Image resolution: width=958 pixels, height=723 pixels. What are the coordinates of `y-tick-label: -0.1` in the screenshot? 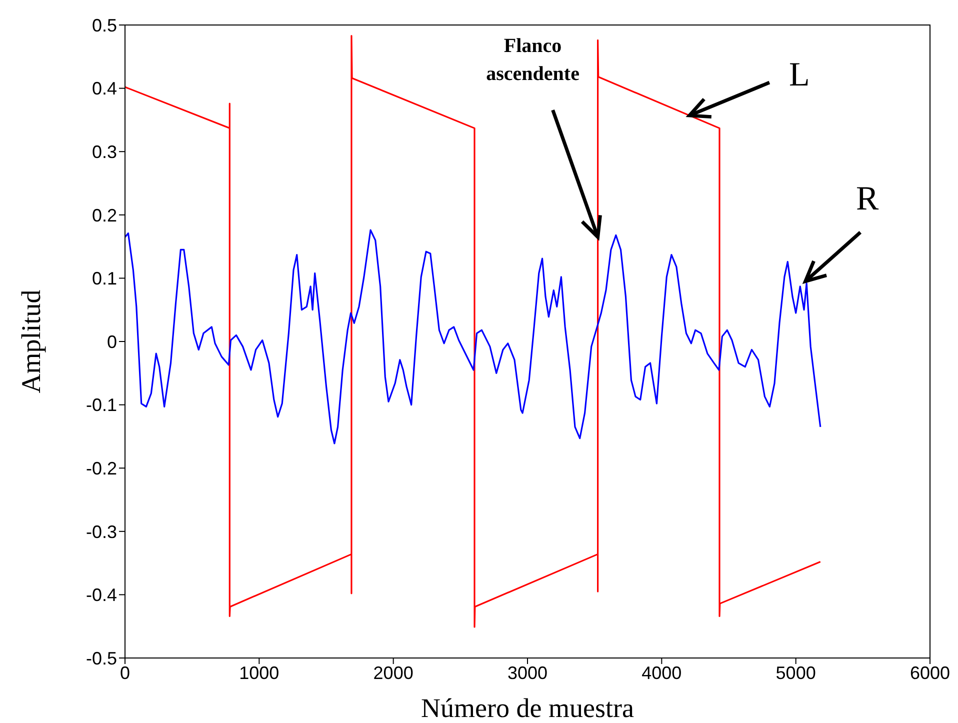 It's located at (101, 405).